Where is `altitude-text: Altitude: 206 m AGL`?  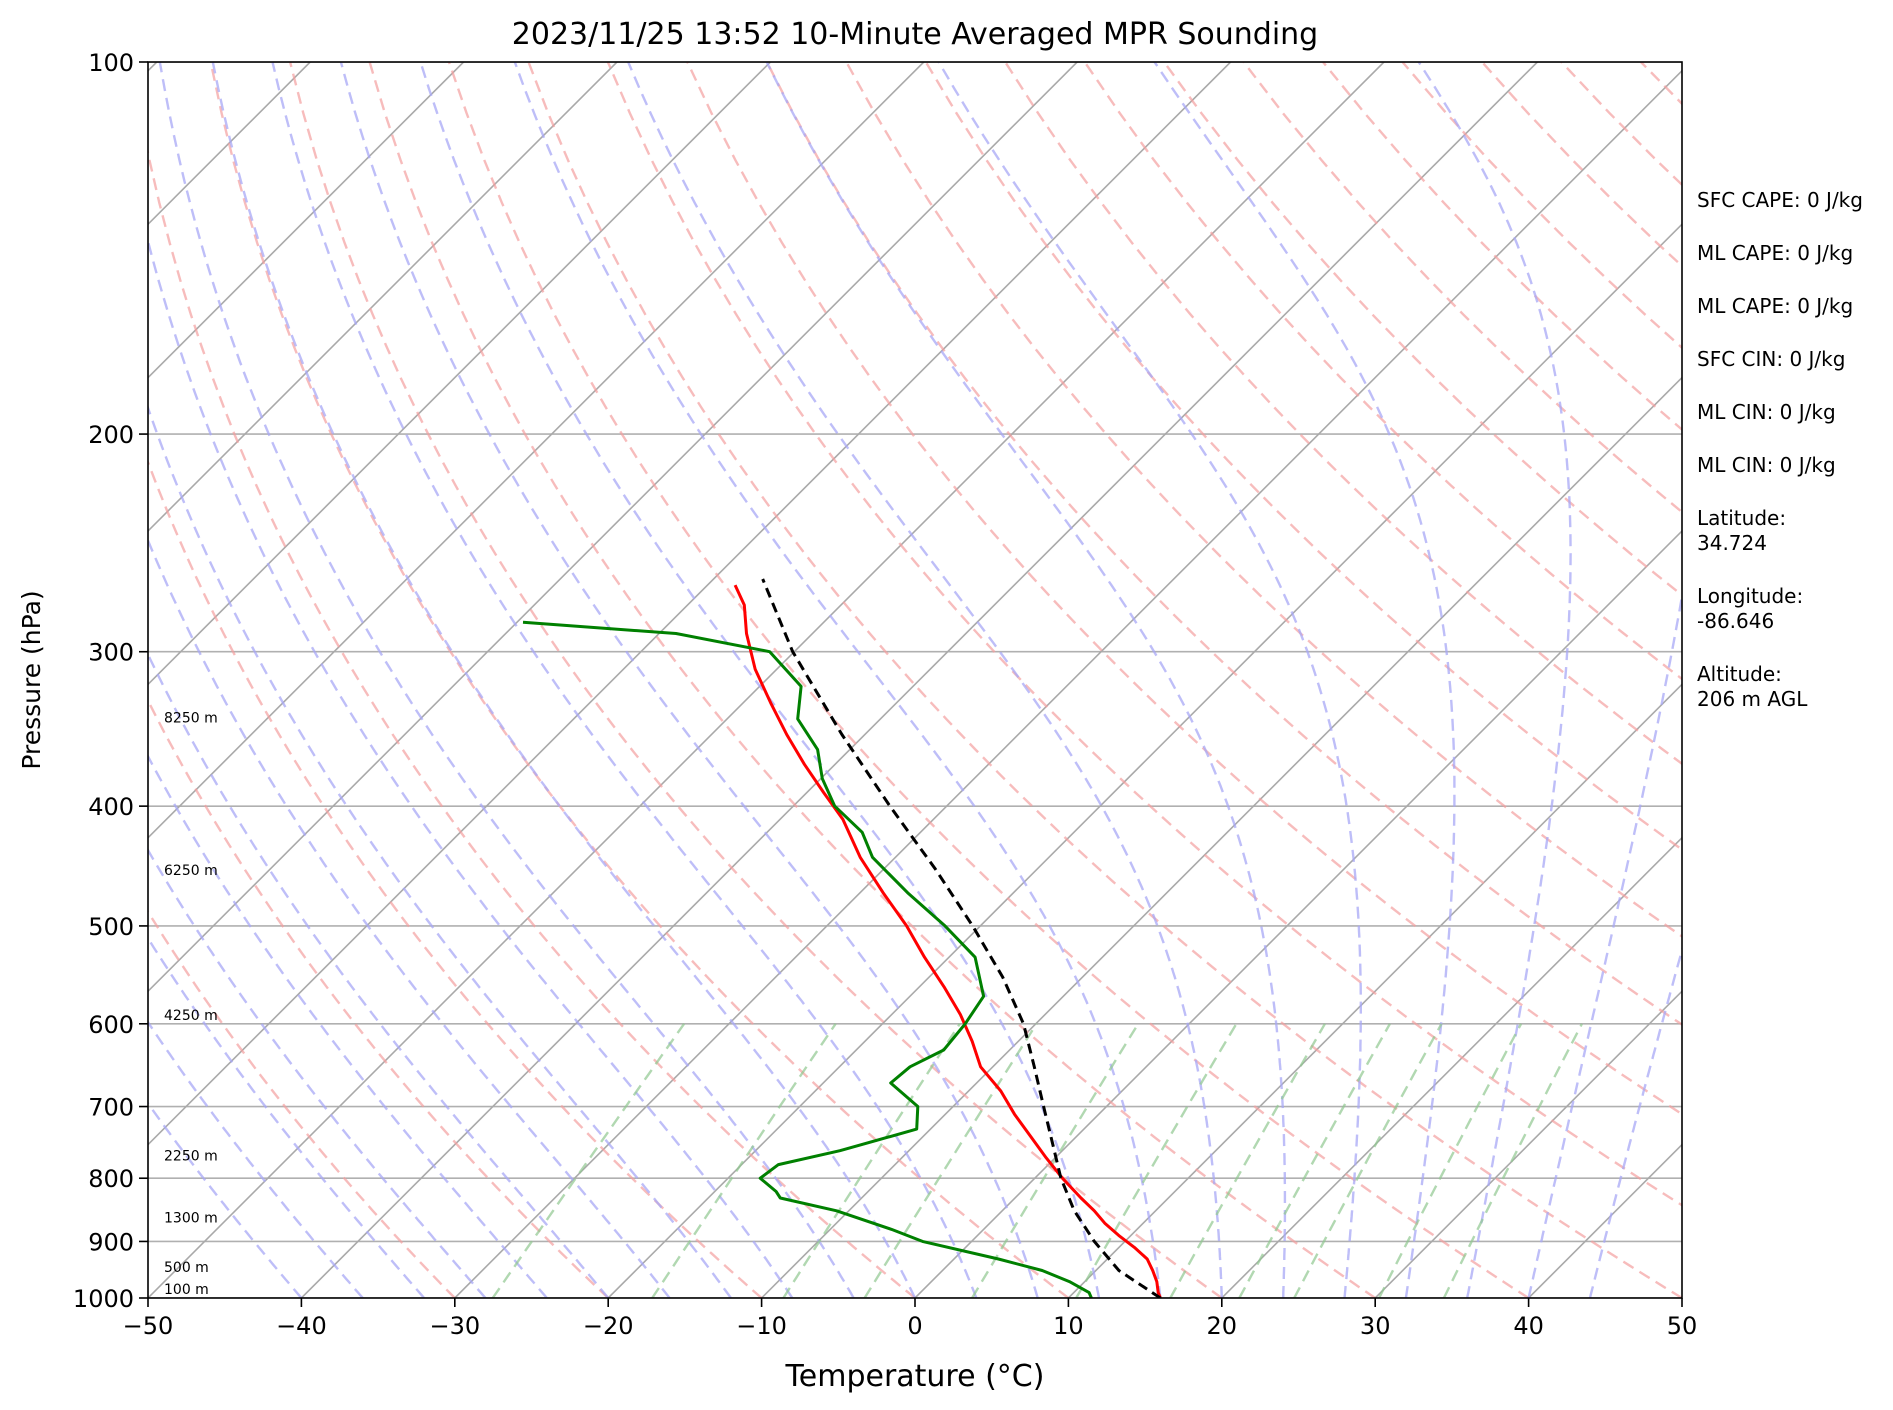
altitude-text: Altitude: 206 m AGL is located at coordinates (1792, 687).